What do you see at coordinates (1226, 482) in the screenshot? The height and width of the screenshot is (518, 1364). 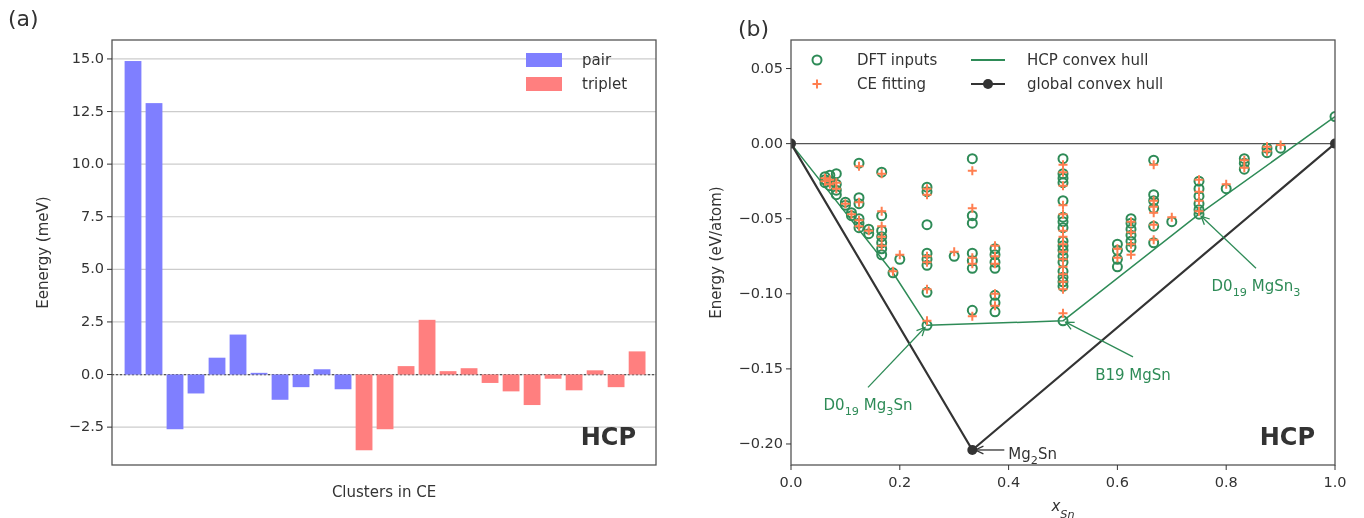 I see `x-tick-label: 0.8` at bounding box center [1226, 482].